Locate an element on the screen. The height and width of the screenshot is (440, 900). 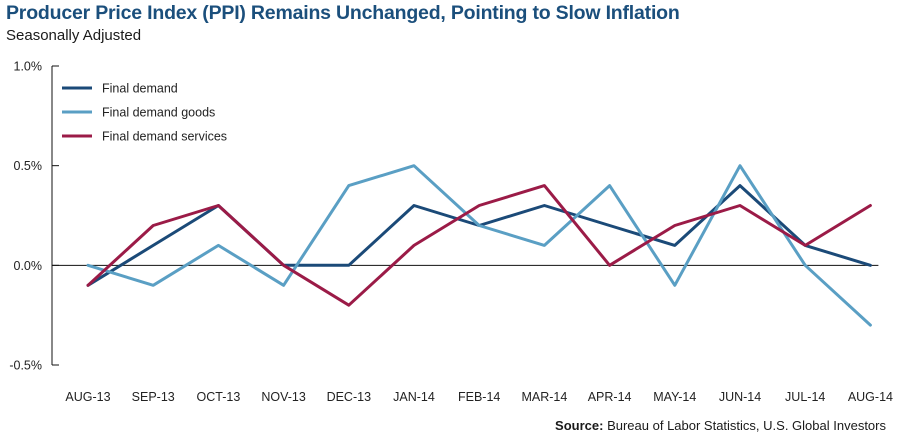
x-tick-label: MAY-14 is located at coordinates (674, 397).